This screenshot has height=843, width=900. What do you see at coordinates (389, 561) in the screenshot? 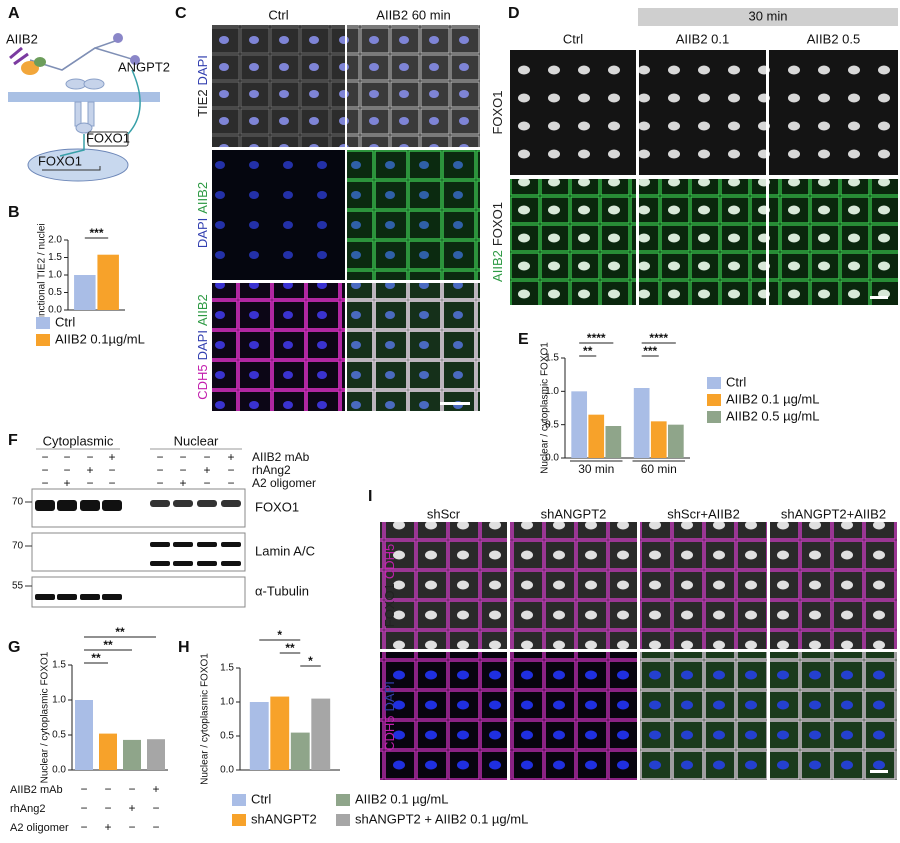
I see `row-label-word: CDH5` at bounding box center [389, 561].